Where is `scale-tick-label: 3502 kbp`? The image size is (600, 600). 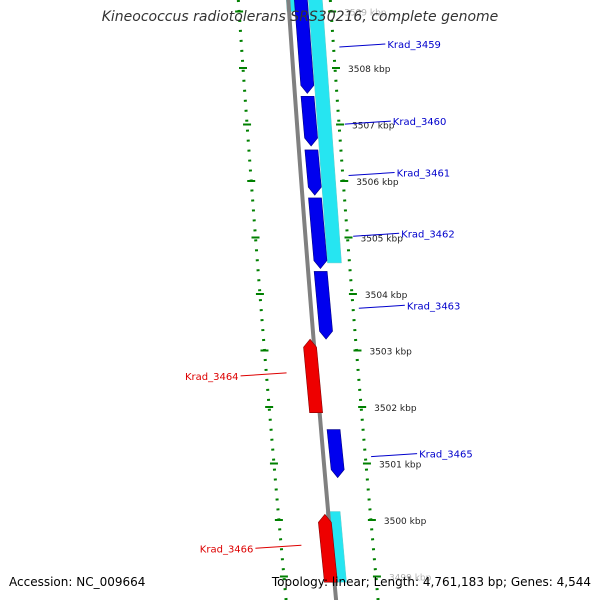 scale-tick-label: 3502 kbp is located at coordinates (395, 409).